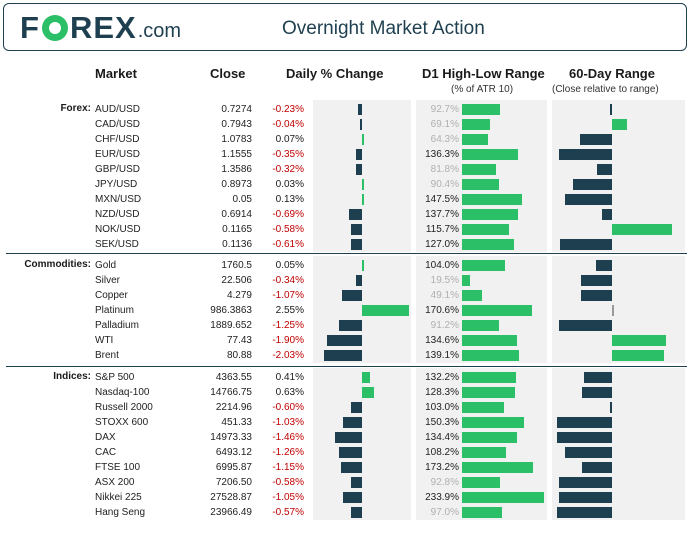 The height and width of the screenshot is (539, 693). What do you see at coordinates (57, 264) in the screenshot?
I see `section-label-commodities: Commodities:` at bounding box center [57, 264].